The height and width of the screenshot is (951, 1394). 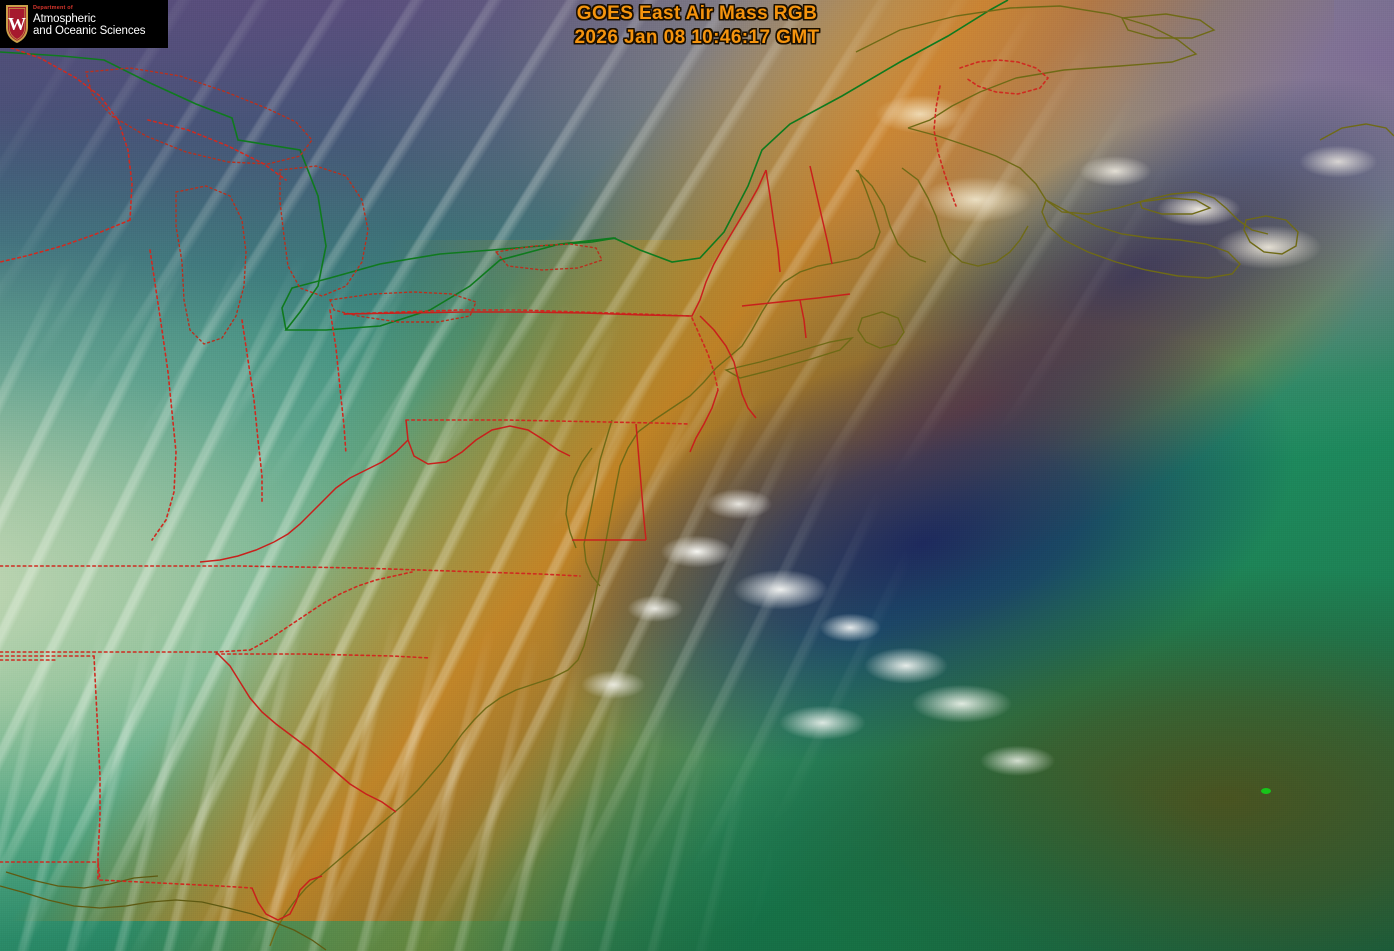 I want to click on great-lakes-border-segment, so click(x=449, y=284).